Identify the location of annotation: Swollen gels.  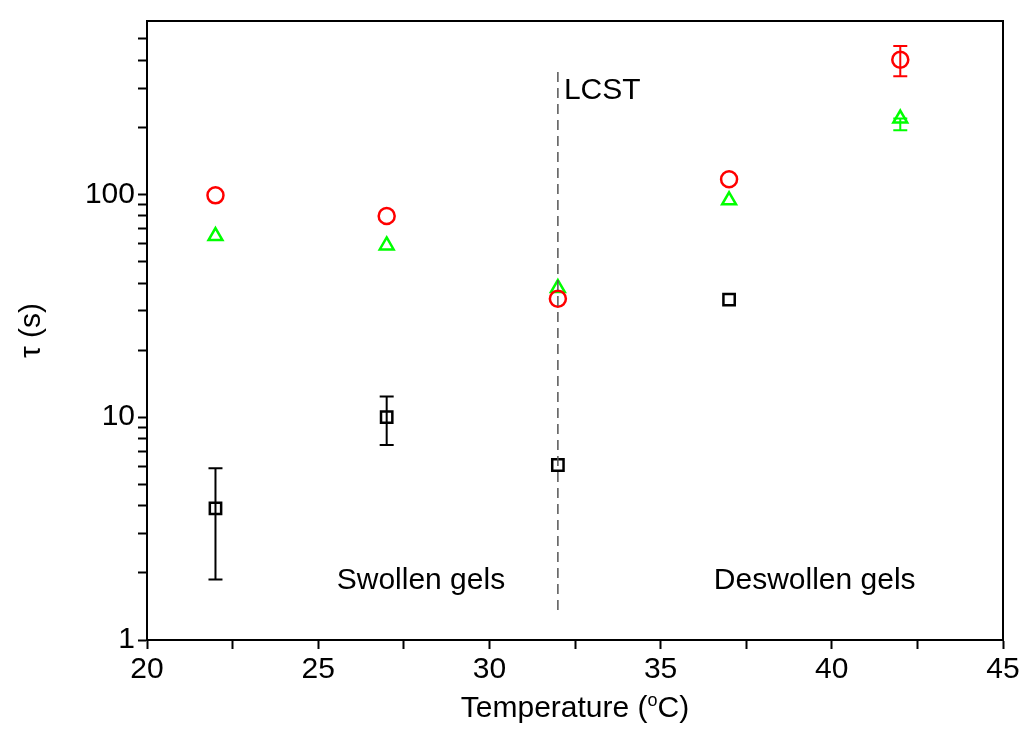
(421, 579).